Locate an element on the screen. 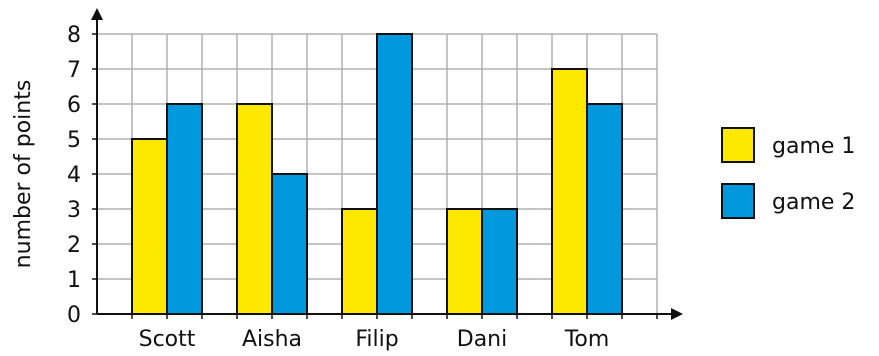 The width and height of the screenshot is (879, 356). x-category-labels: Scott Aisha Filip Dani Tom is located at coordinates (374, 339).